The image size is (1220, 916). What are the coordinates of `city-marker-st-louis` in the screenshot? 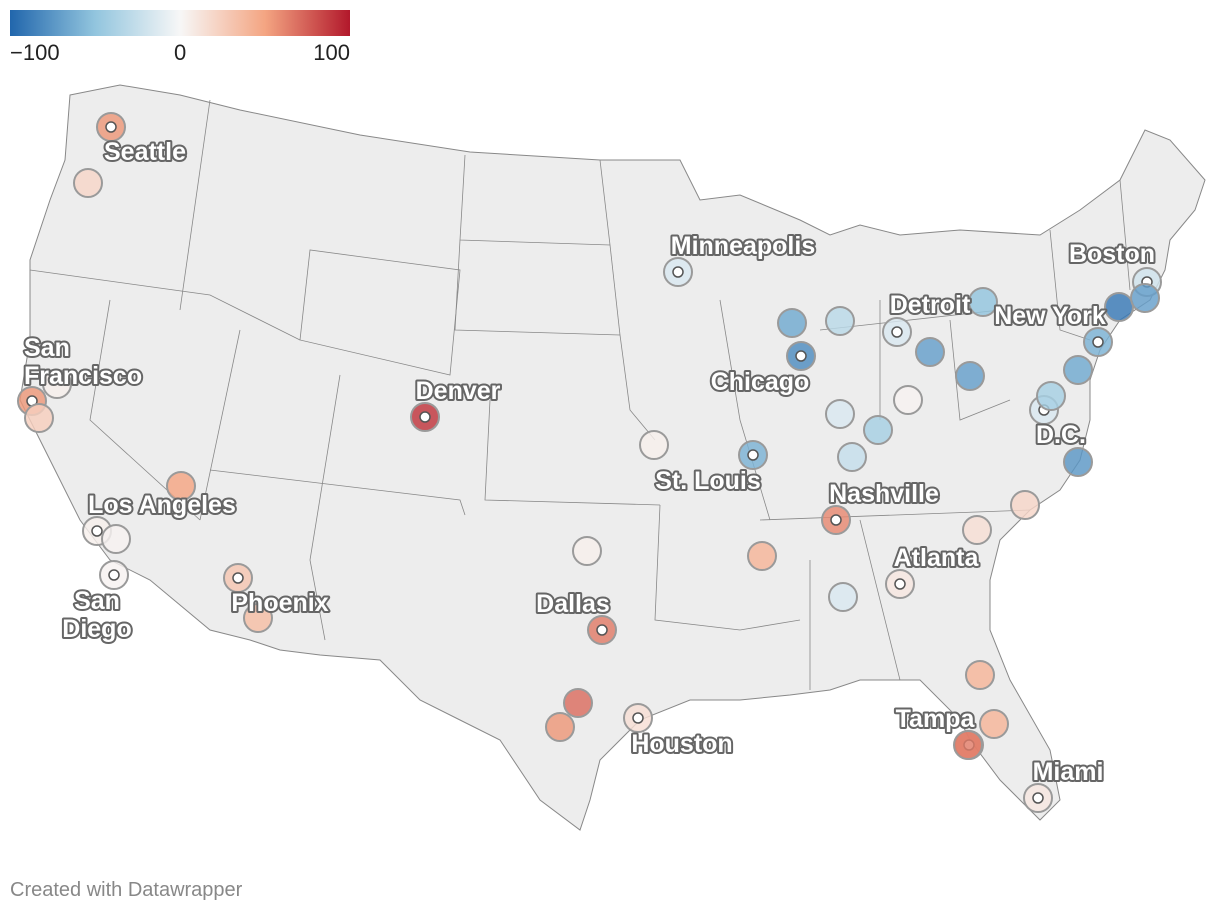 It's located at (753, 455).